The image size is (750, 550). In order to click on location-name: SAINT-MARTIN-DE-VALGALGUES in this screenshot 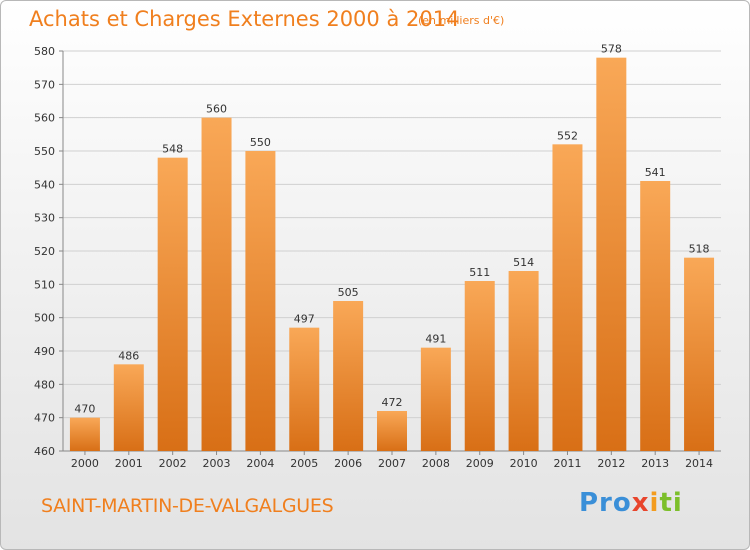, I will do `click(187, 506)`.